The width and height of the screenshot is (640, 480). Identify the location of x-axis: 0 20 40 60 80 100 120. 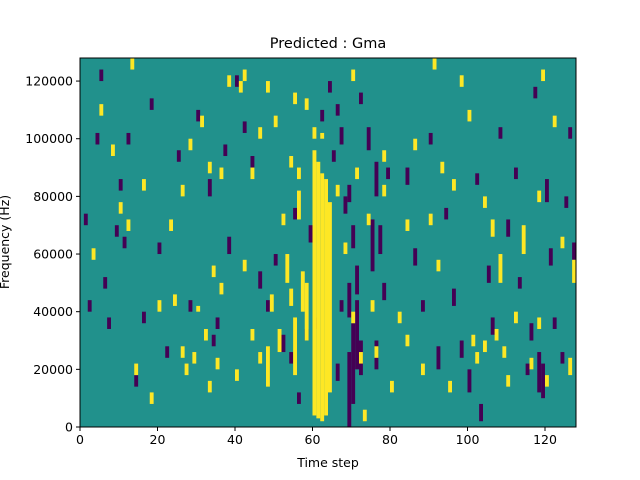
(316, 437).